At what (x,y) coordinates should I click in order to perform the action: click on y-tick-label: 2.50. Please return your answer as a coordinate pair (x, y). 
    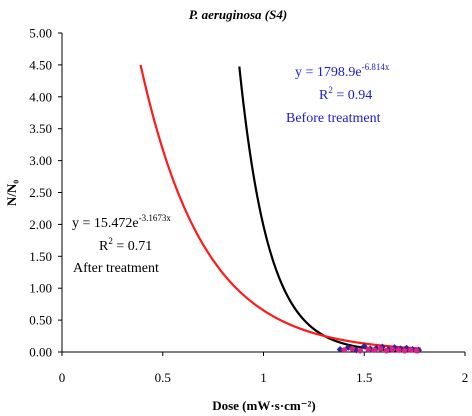
    Looking at the image, I should click on (40, 192).